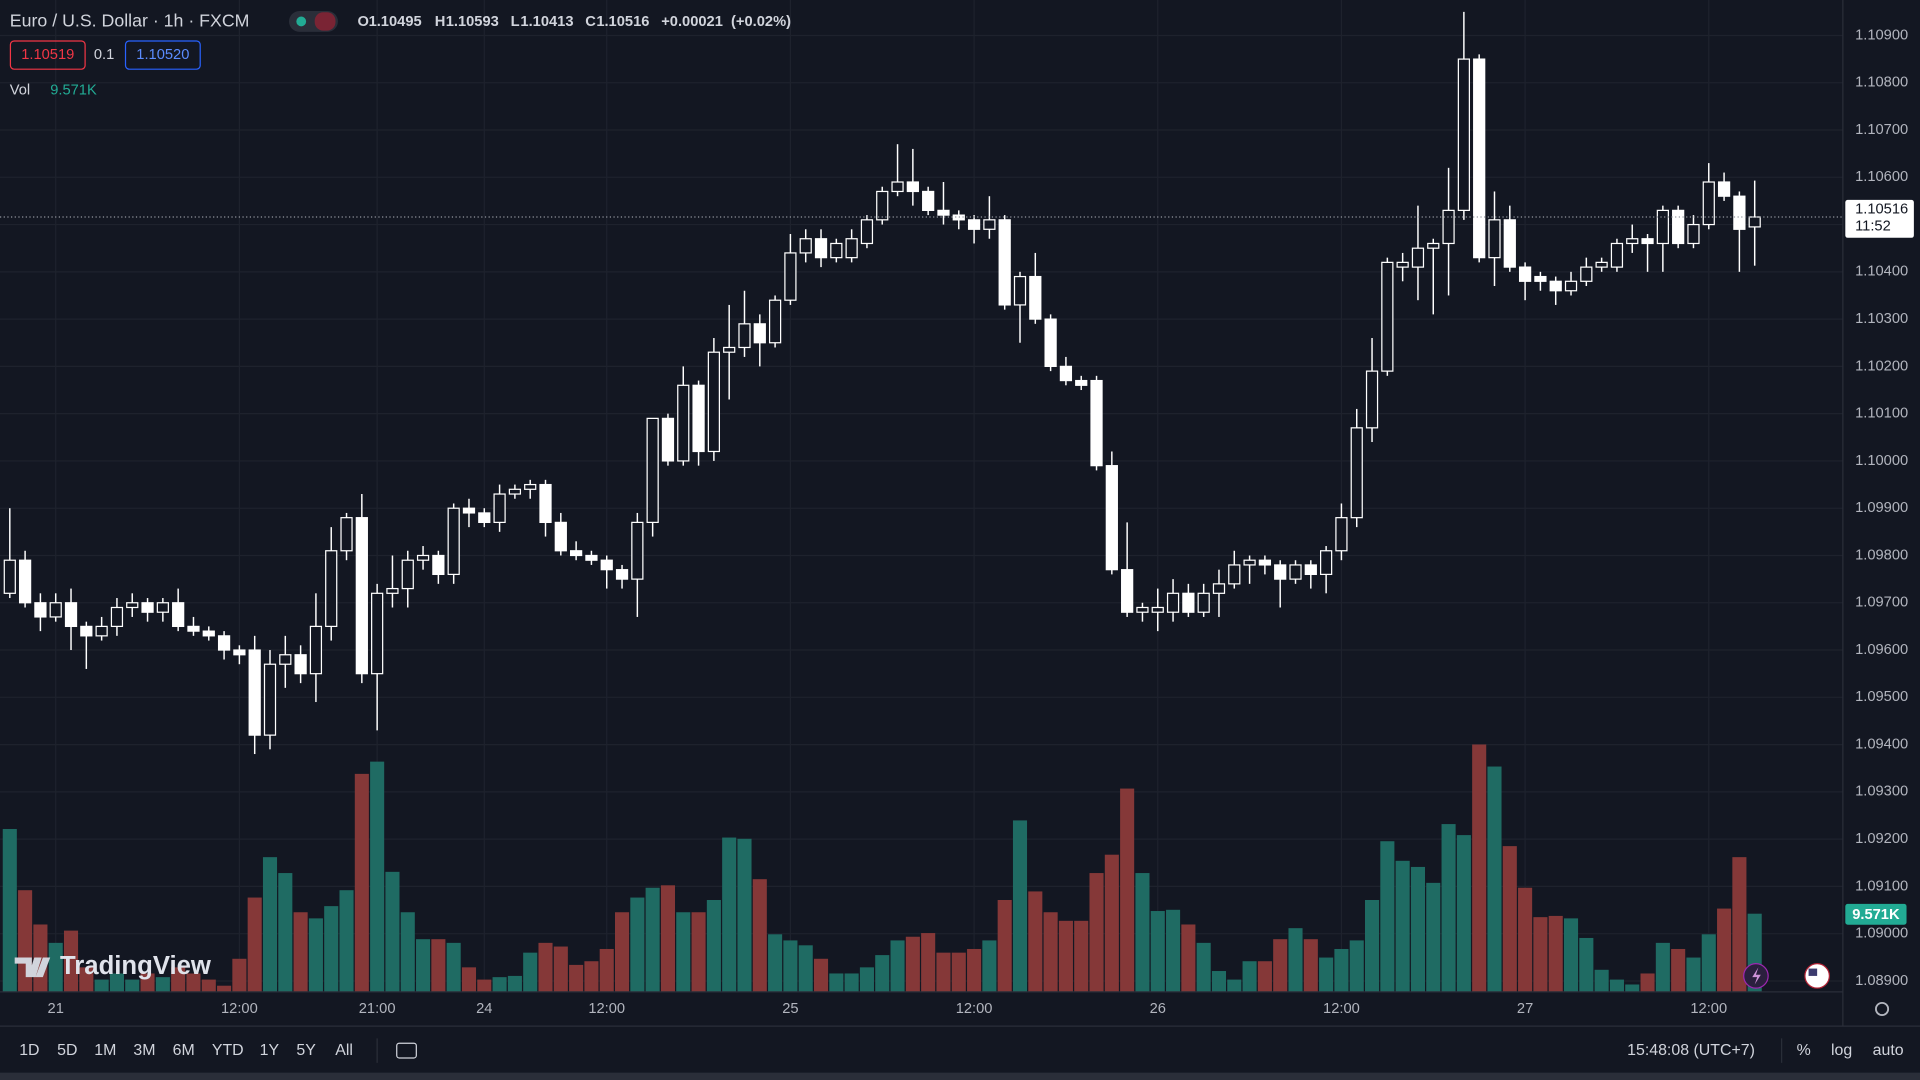 The image size is (1920, 1080). I want to click on range-button: 6M, so click(184, 1050).